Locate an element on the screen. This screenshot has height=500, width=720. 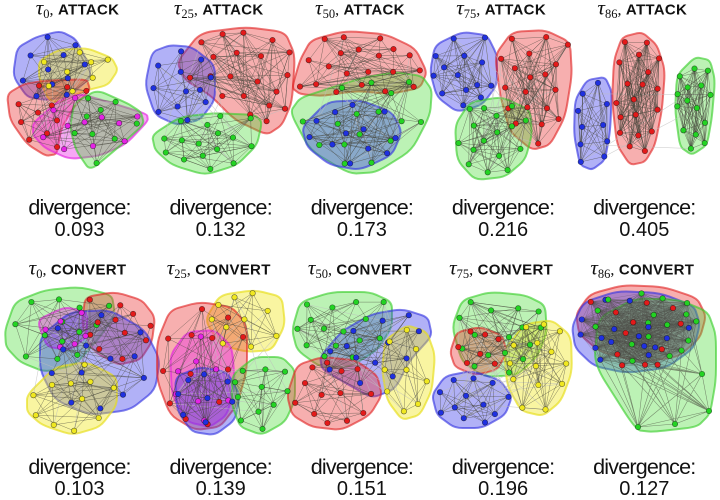
svg-text: 0.127 is located at coordinates (644, 489).